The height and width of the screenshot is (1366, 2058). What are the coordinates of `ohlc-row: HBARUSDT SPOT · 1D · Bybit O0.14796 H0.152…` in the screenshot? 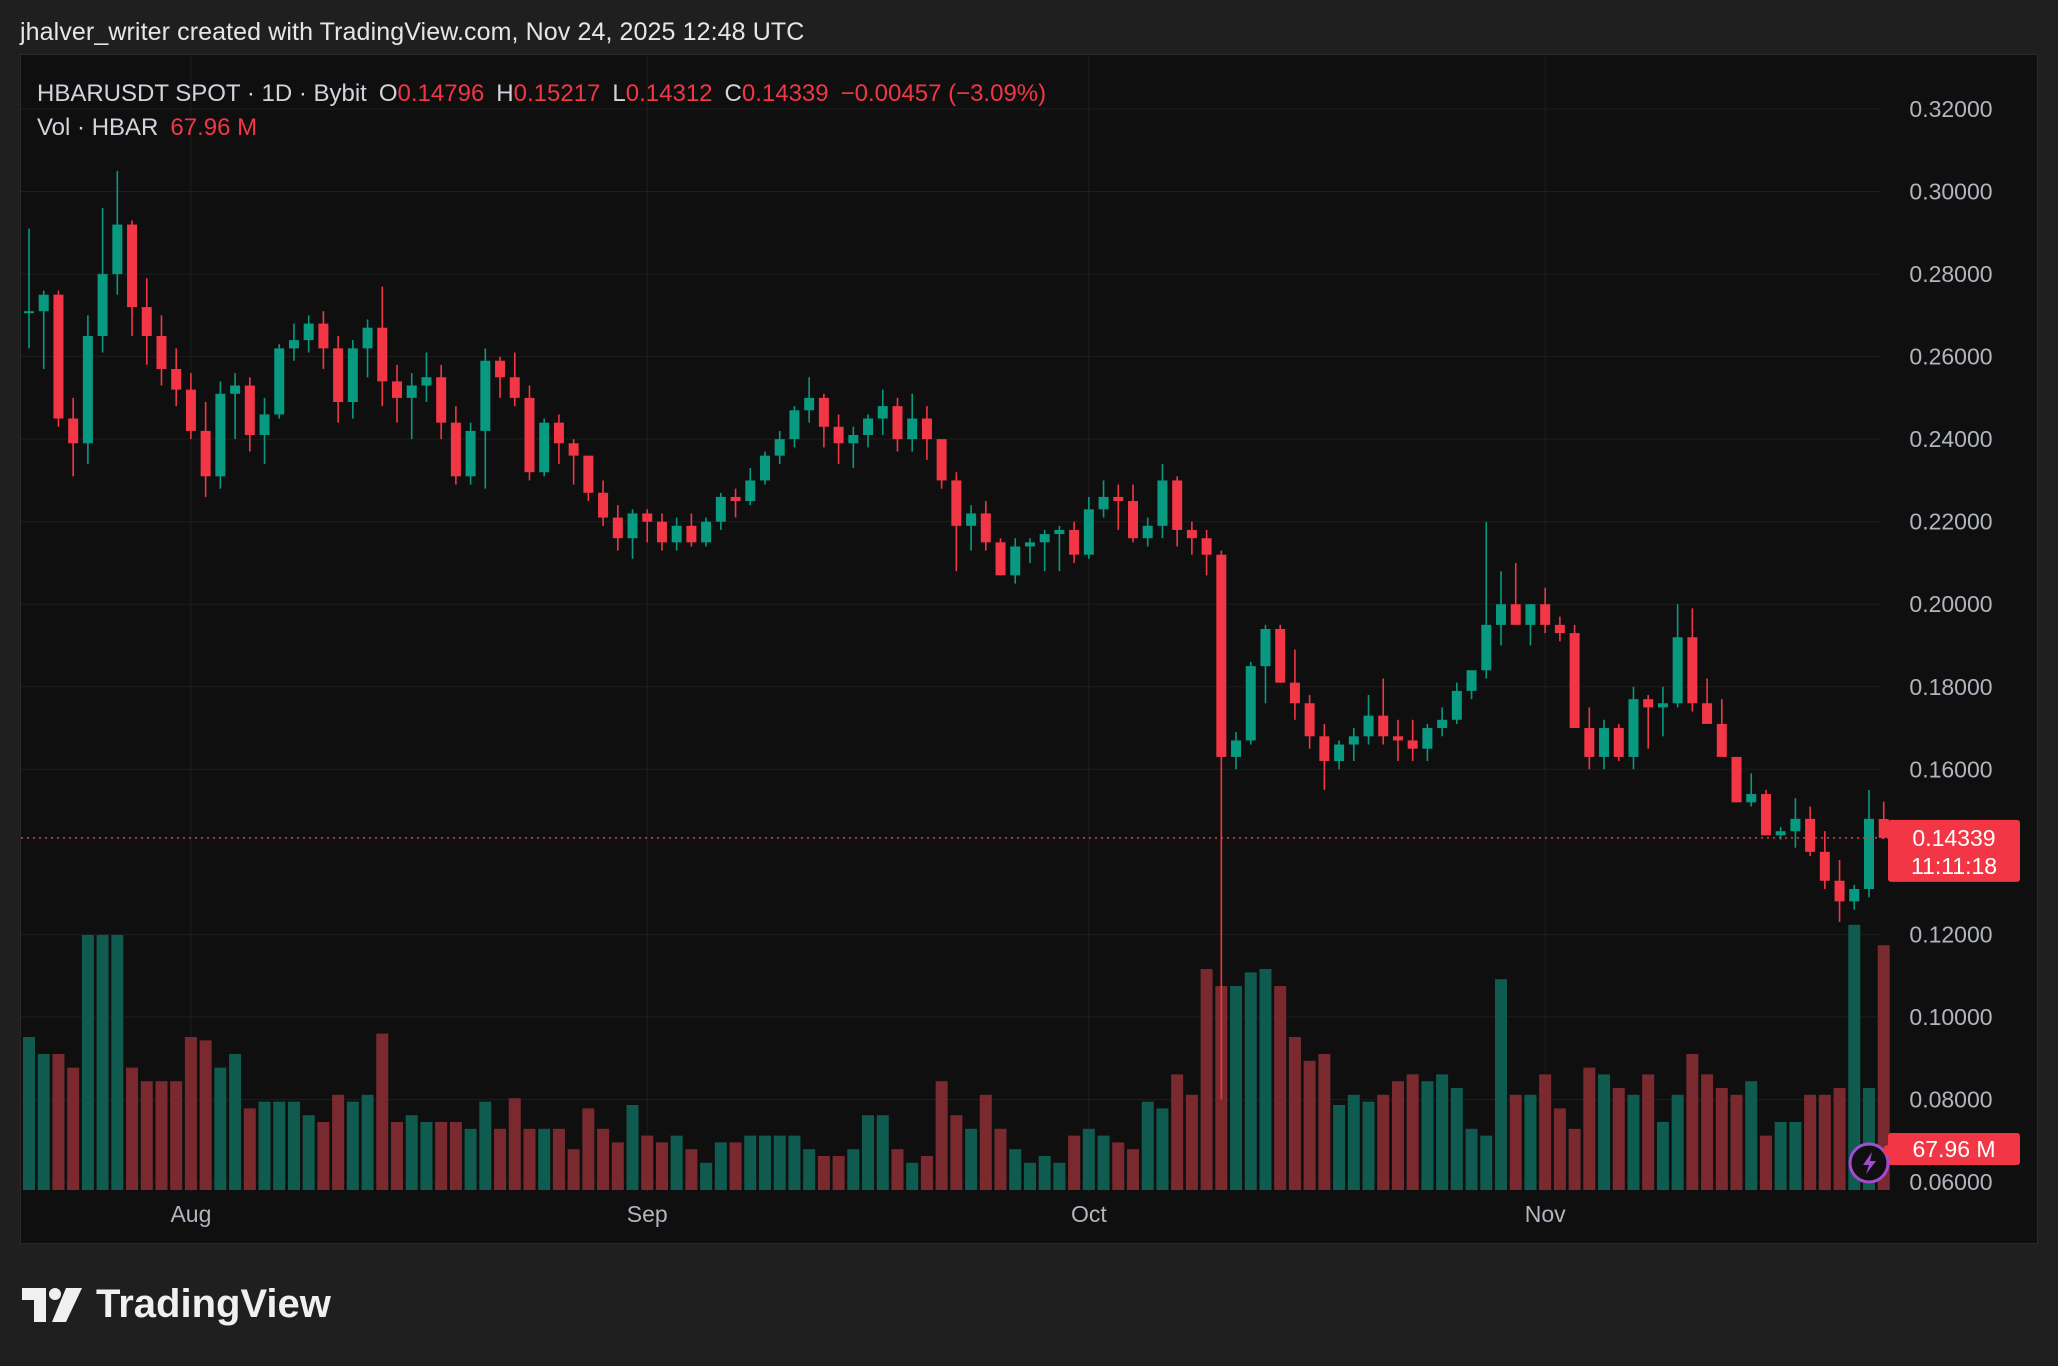 It's located at (541, 94).